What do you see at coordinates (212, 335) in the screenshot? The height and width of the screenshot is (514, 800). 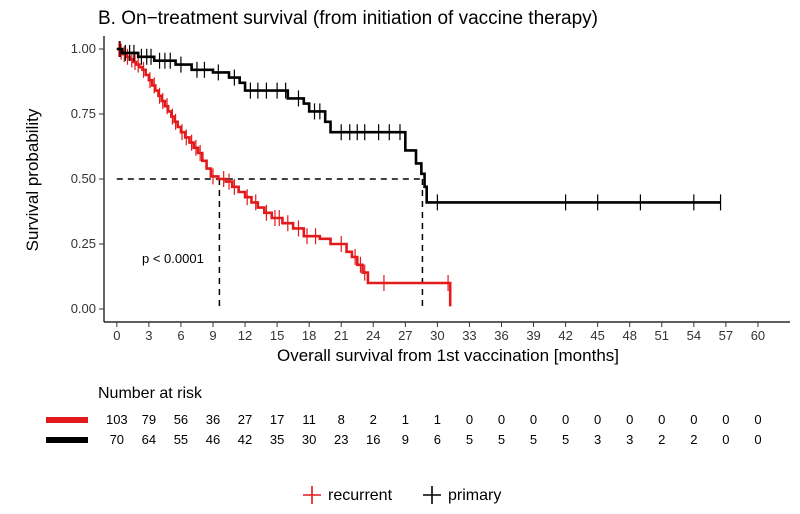 I see `x-tick-label: 9` at bounding box center [212, 335].